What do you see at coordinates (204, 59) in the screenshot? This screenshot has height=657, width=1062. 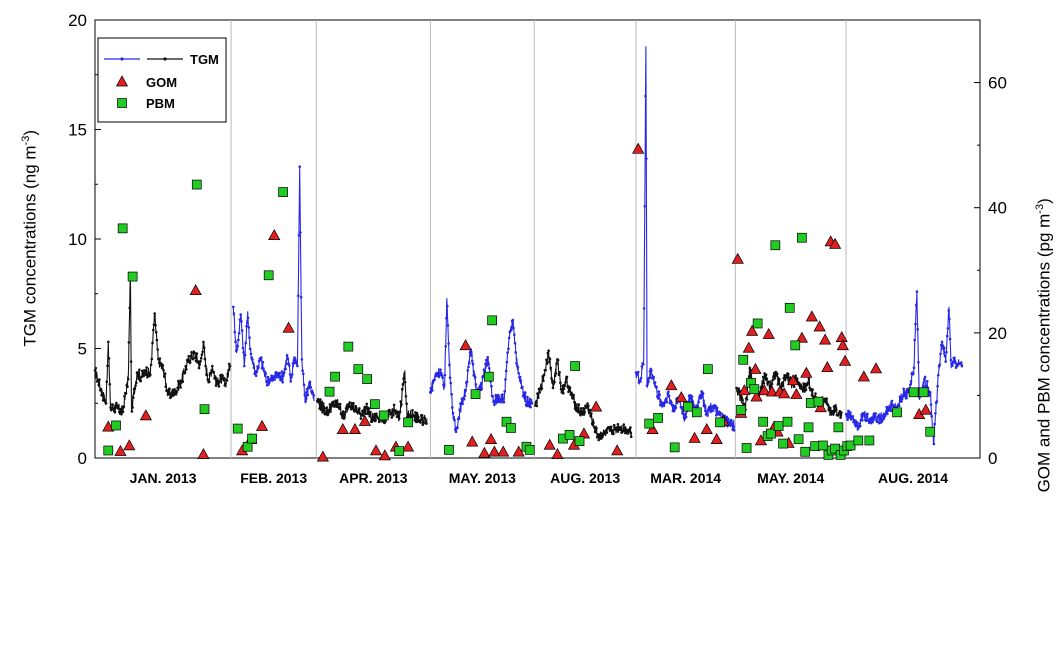 I see `legend-label: TGM` at bounding box center [204, 59].